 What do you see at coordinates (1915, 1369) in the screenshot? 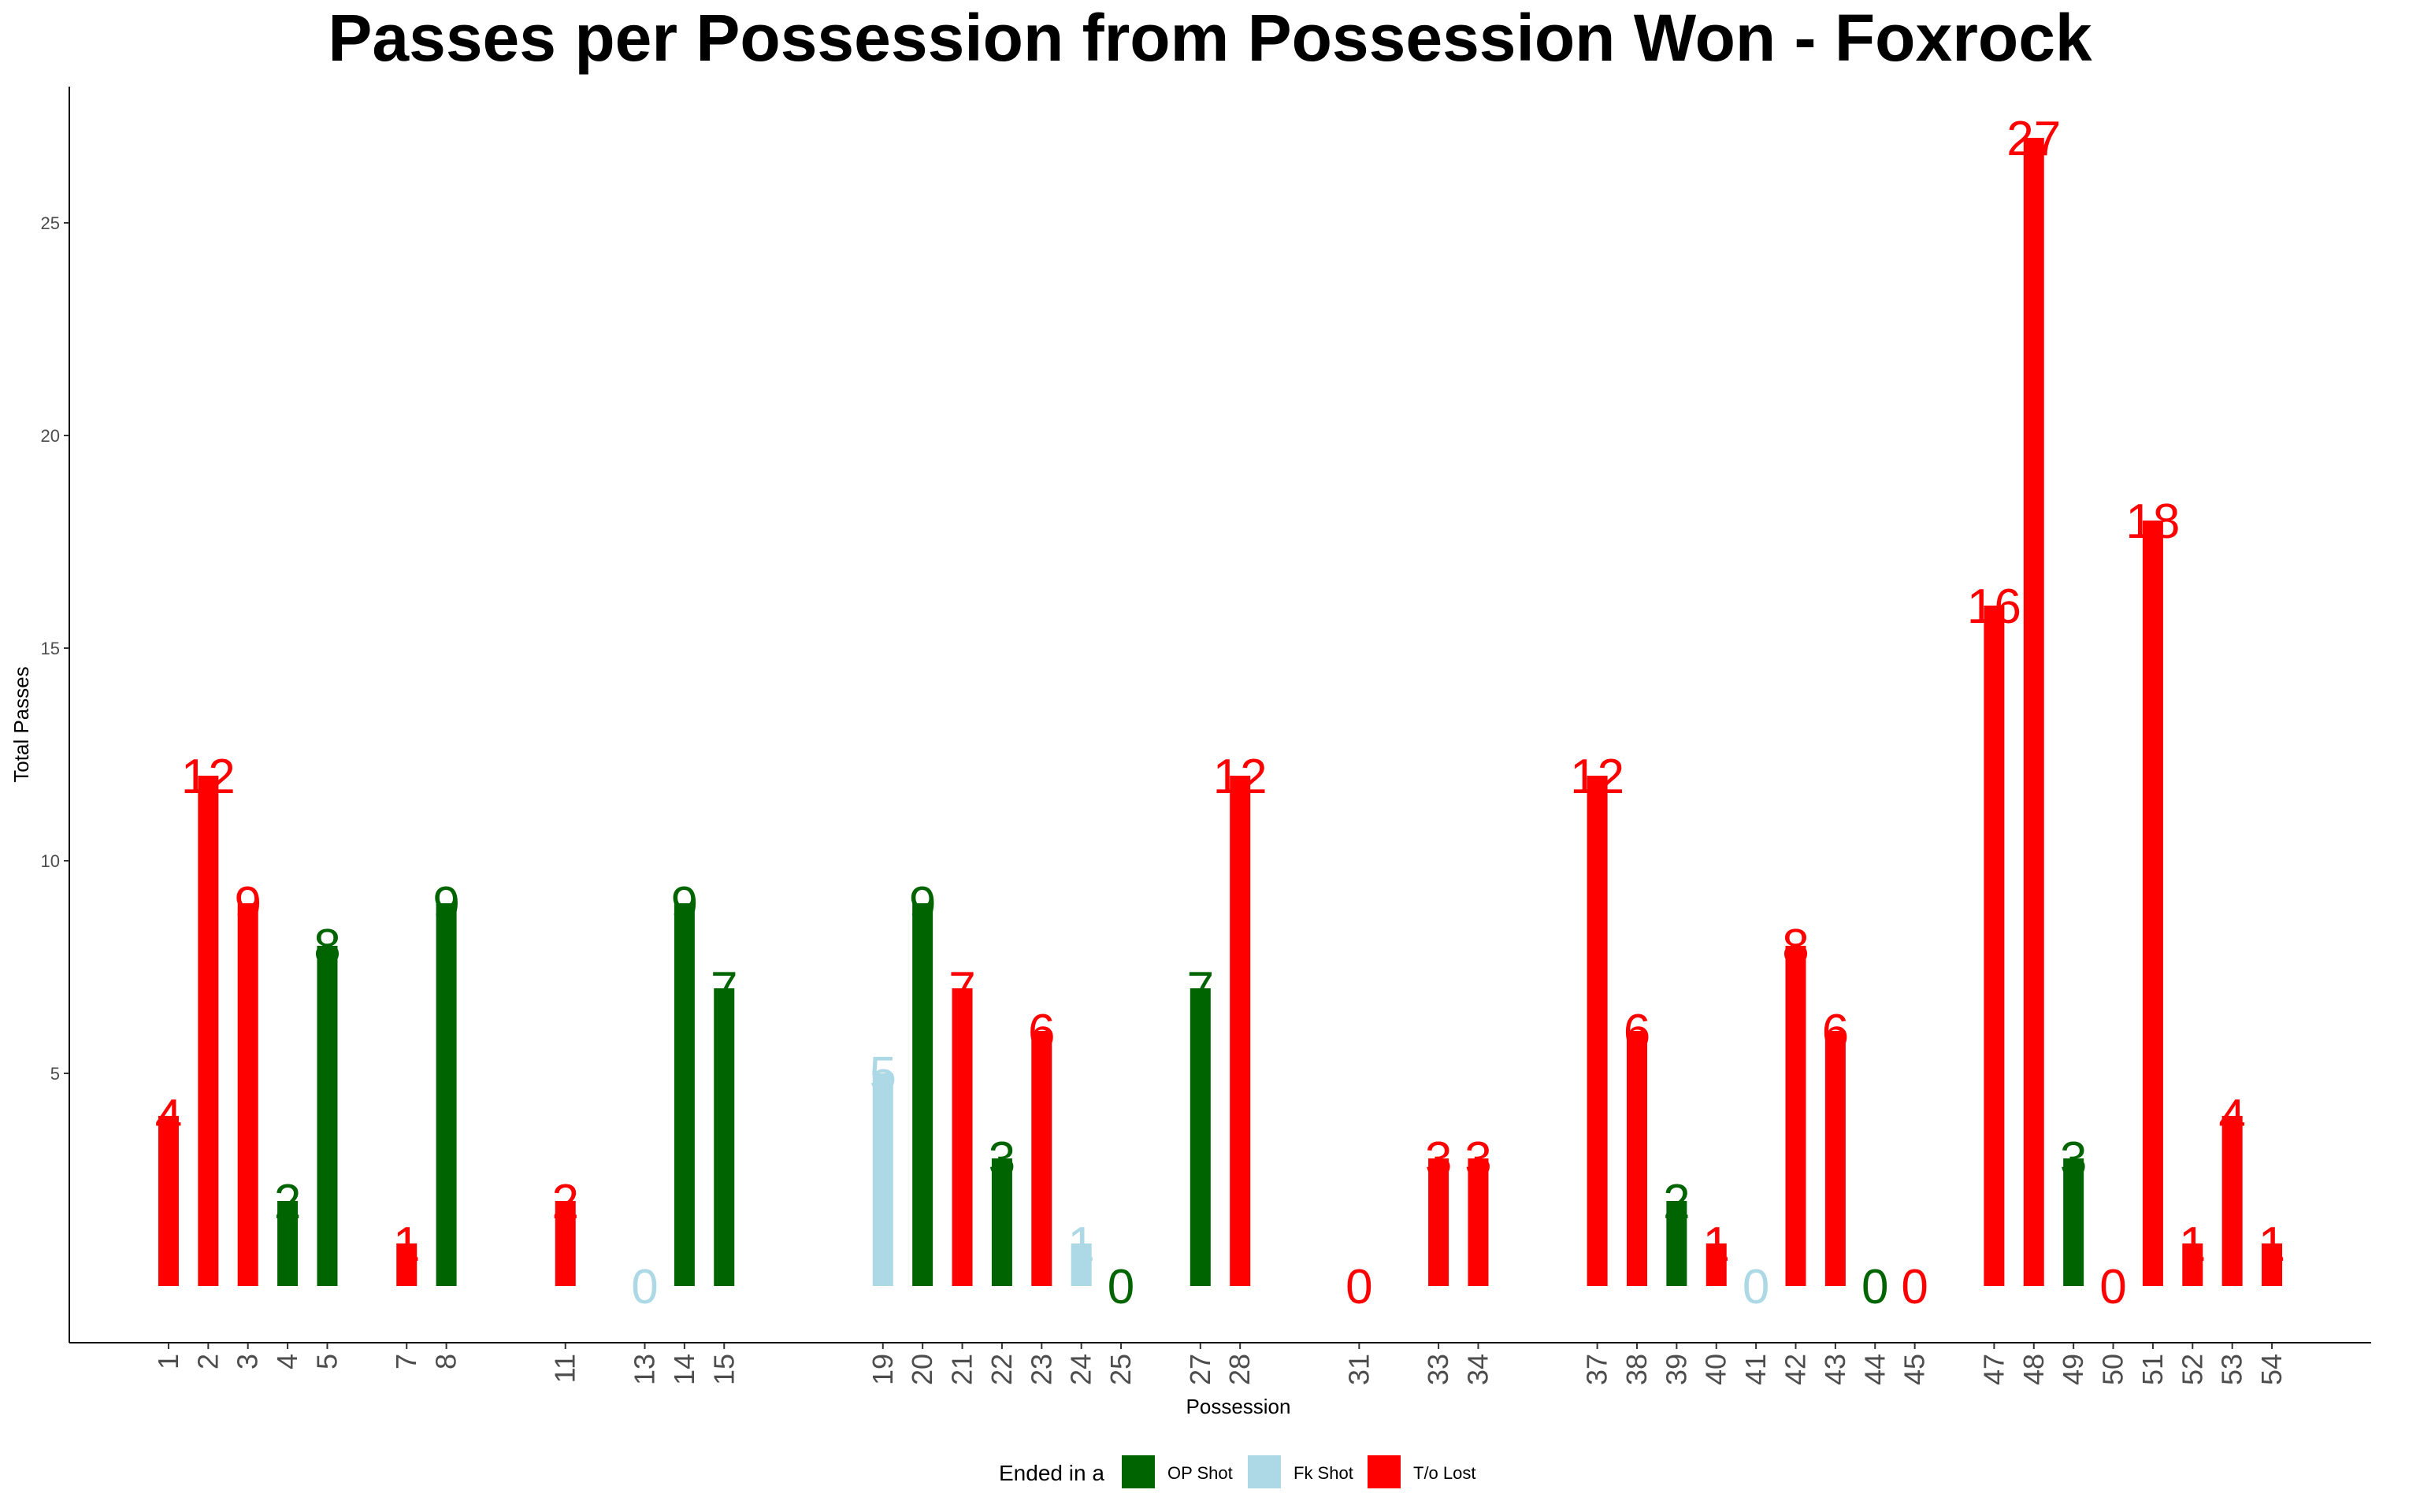
I see `x-tick-label-45: 45` at bounding box center [1915, 1369].